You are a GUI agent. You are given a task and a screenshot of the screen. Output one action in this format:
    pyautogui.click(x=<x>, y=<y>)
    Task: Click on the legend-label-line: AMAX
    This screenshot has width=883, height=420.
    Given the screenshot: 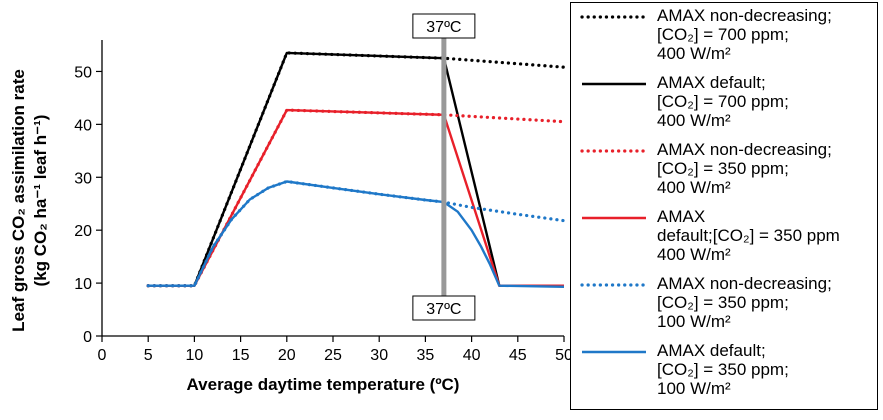 What is the action you would take?
    pyautogui.click(x=681, y=216)
    